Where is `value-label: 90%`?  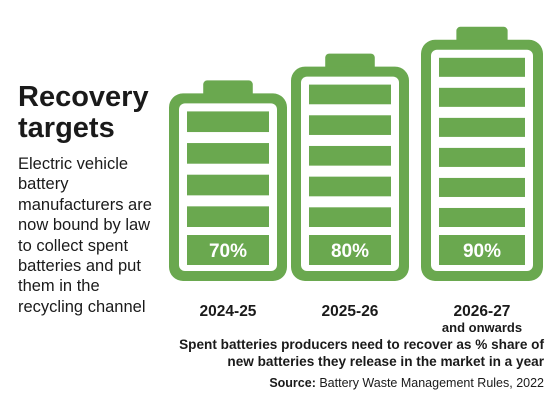
value-label: 90% is located at coordinates (482, 251).